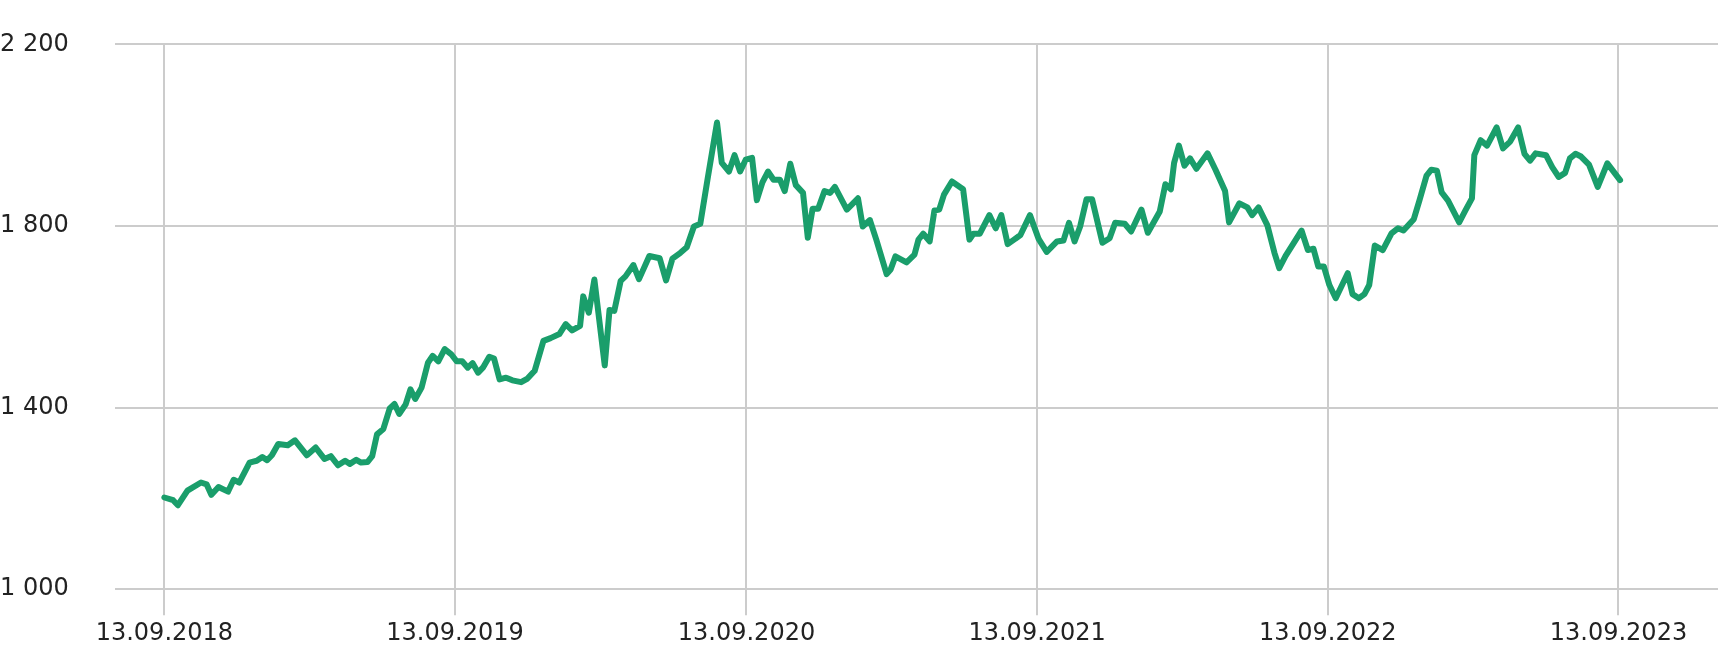 This screenshot has width=1718, height=658. What do you see at coordinates (455, 631) in the screenshot?
I see `x-tick-label: 13.09.2019` at bounding box center [455, 631].